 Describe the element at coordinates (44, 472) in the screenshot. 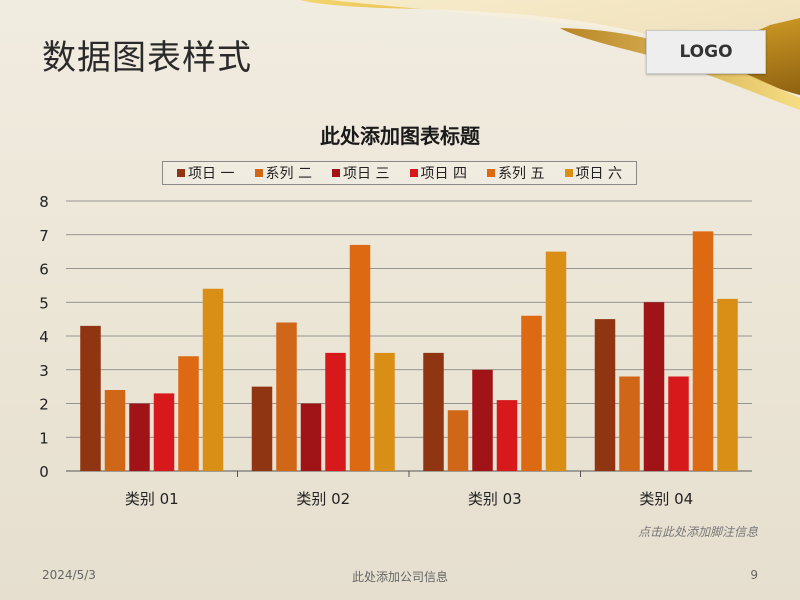

I see `y-tick-label: 0` at that location.